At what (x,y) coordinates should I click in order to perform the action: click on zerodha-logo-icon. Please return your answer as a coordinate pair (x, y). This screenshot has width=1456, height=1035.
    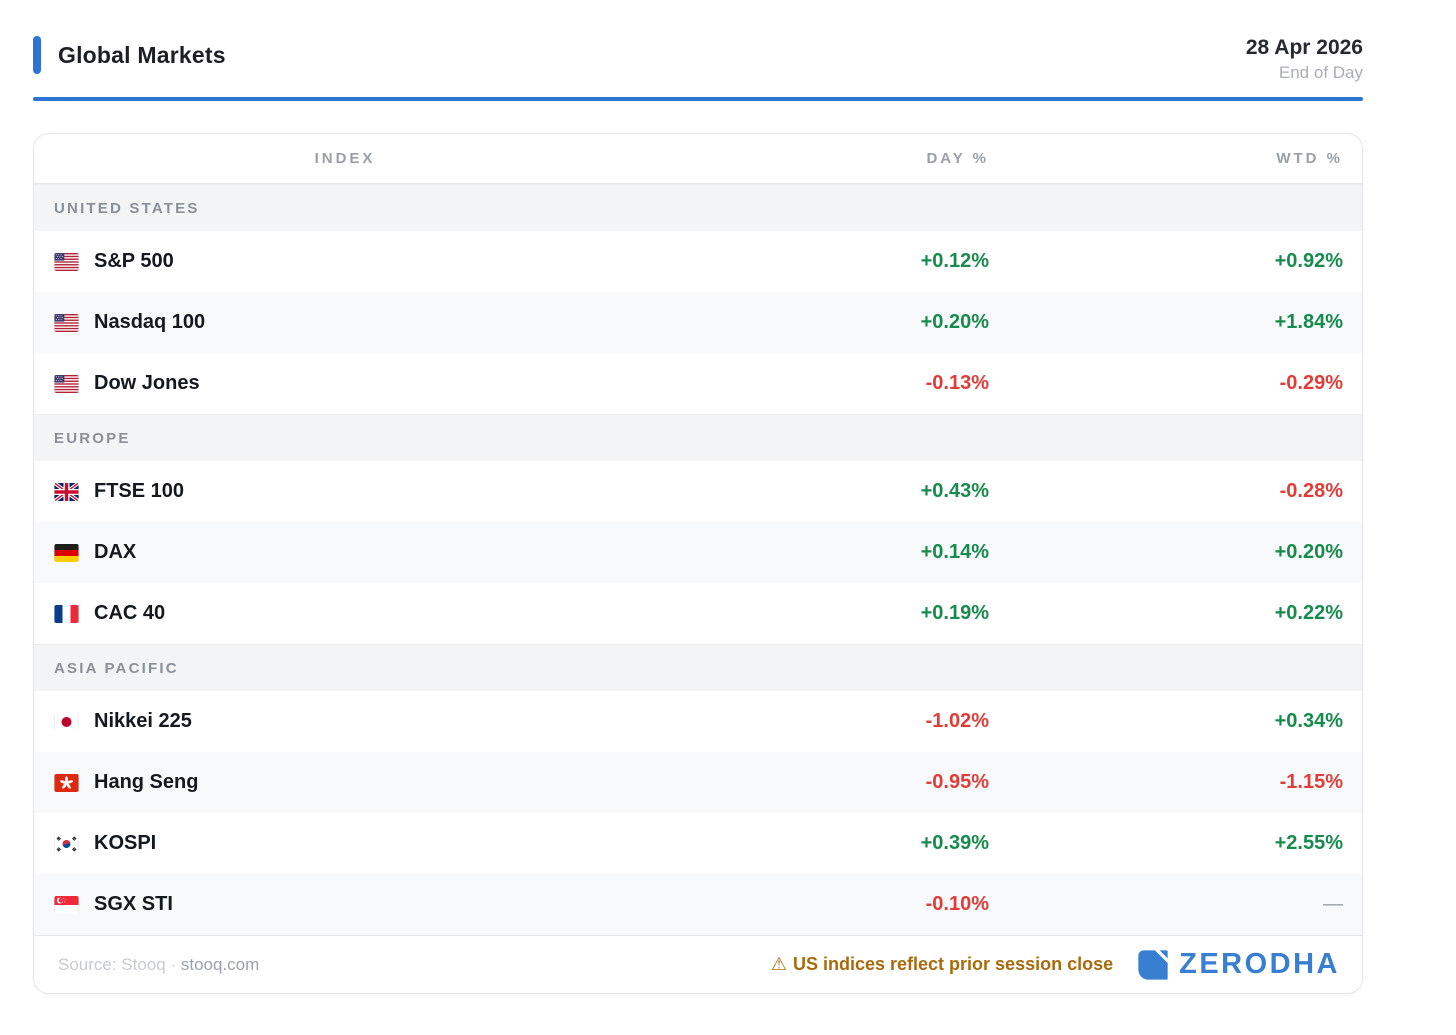
    Looking at the image, I should click on (1153, 964).